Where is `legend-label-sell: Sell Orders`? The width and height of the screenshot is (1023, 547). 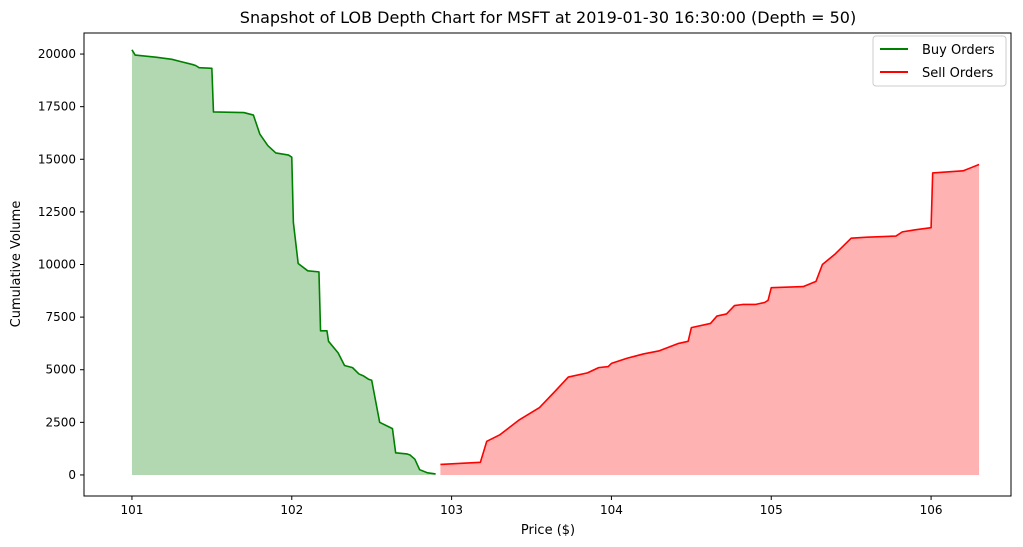
legend-label-sell: Sell Orders is located at coordinates (958, 73).